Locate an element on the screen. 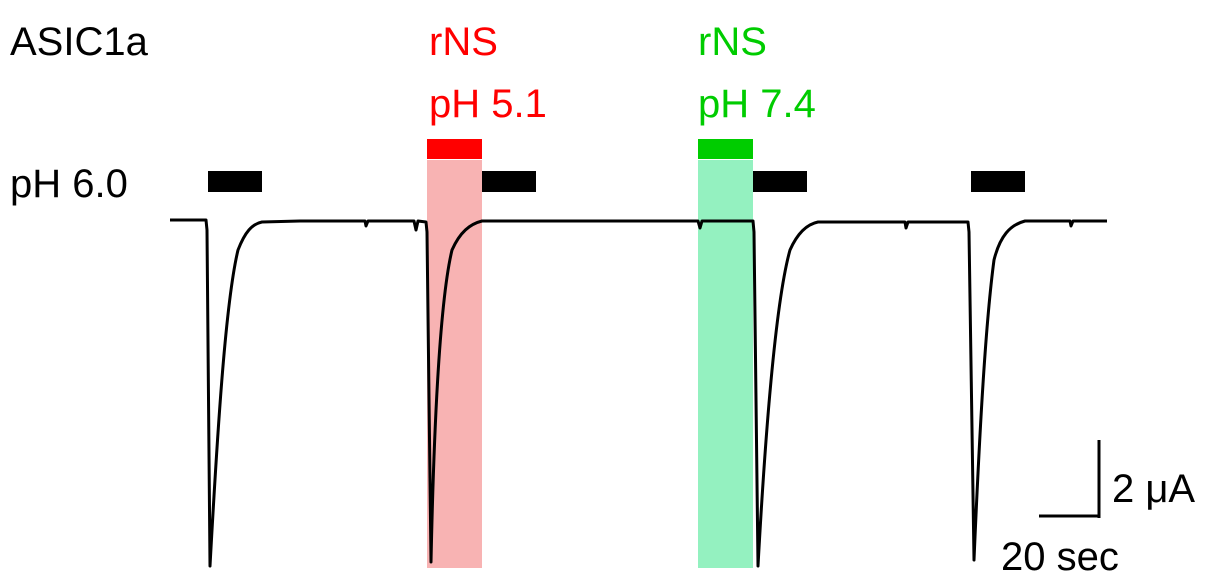 Image resolution: width=1231 pixels, height=578 pixels. rns-ph51-label-line1: rNS is located at coordinates (463, 42).